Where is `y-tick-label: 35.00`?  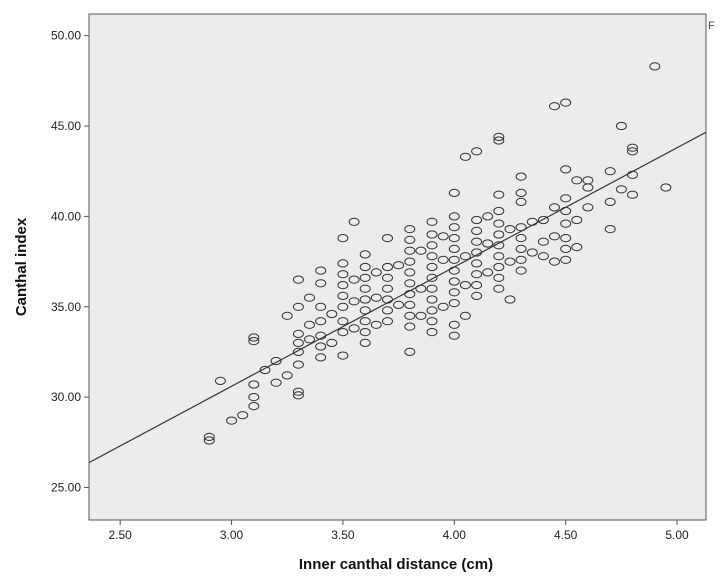 y-tick-label: 35.00 is located at coordinates (66, 307).